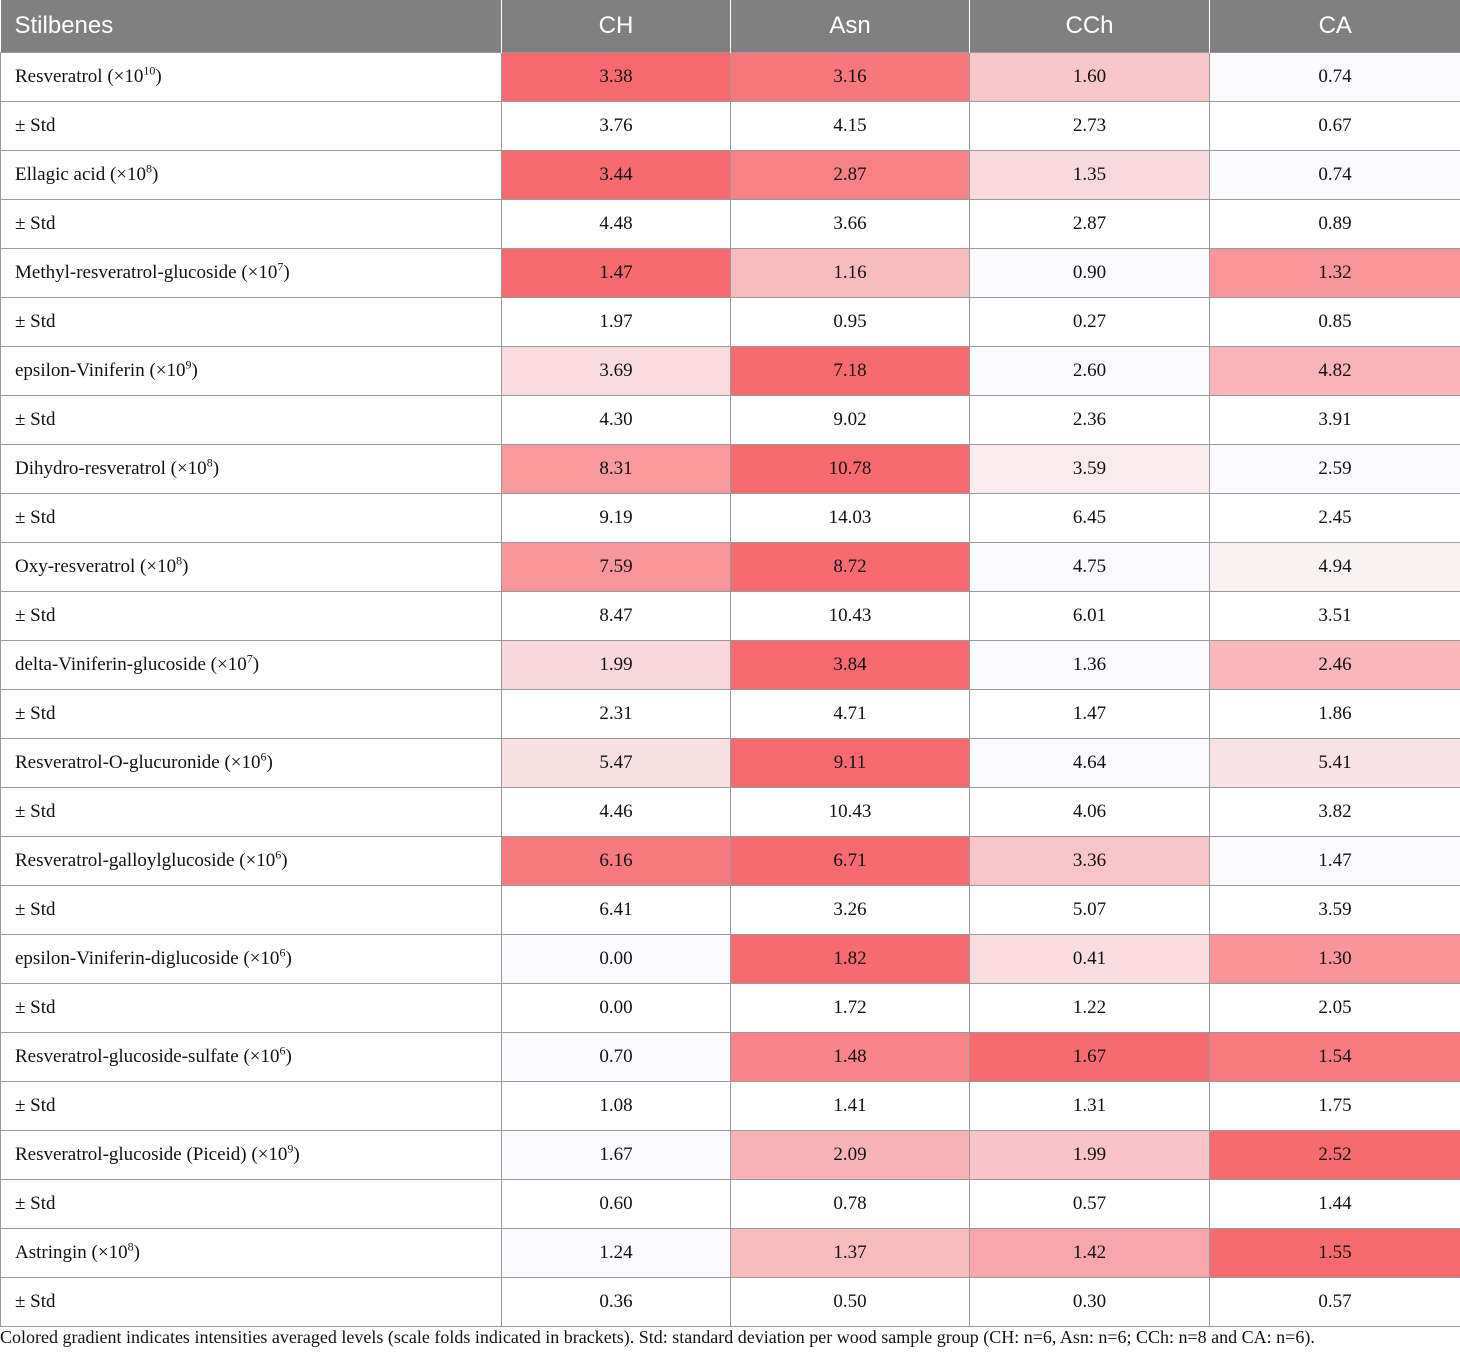 The height and width of the screenshot is (1352, 1460). Describe the element at coordinates (850, 126) in the screenshot. I see `std-cell: 4.15` at that location.